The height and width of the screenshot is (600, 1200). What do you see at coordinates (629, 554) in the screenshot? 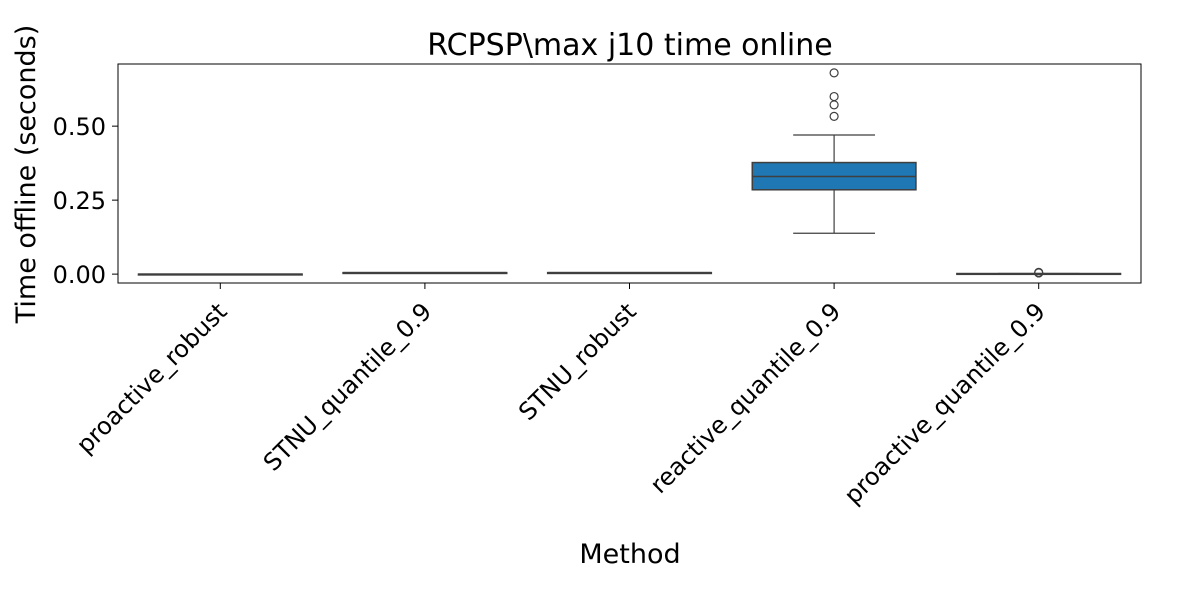
I see `x-axis-label: Method` at bounding box center [629, 554].